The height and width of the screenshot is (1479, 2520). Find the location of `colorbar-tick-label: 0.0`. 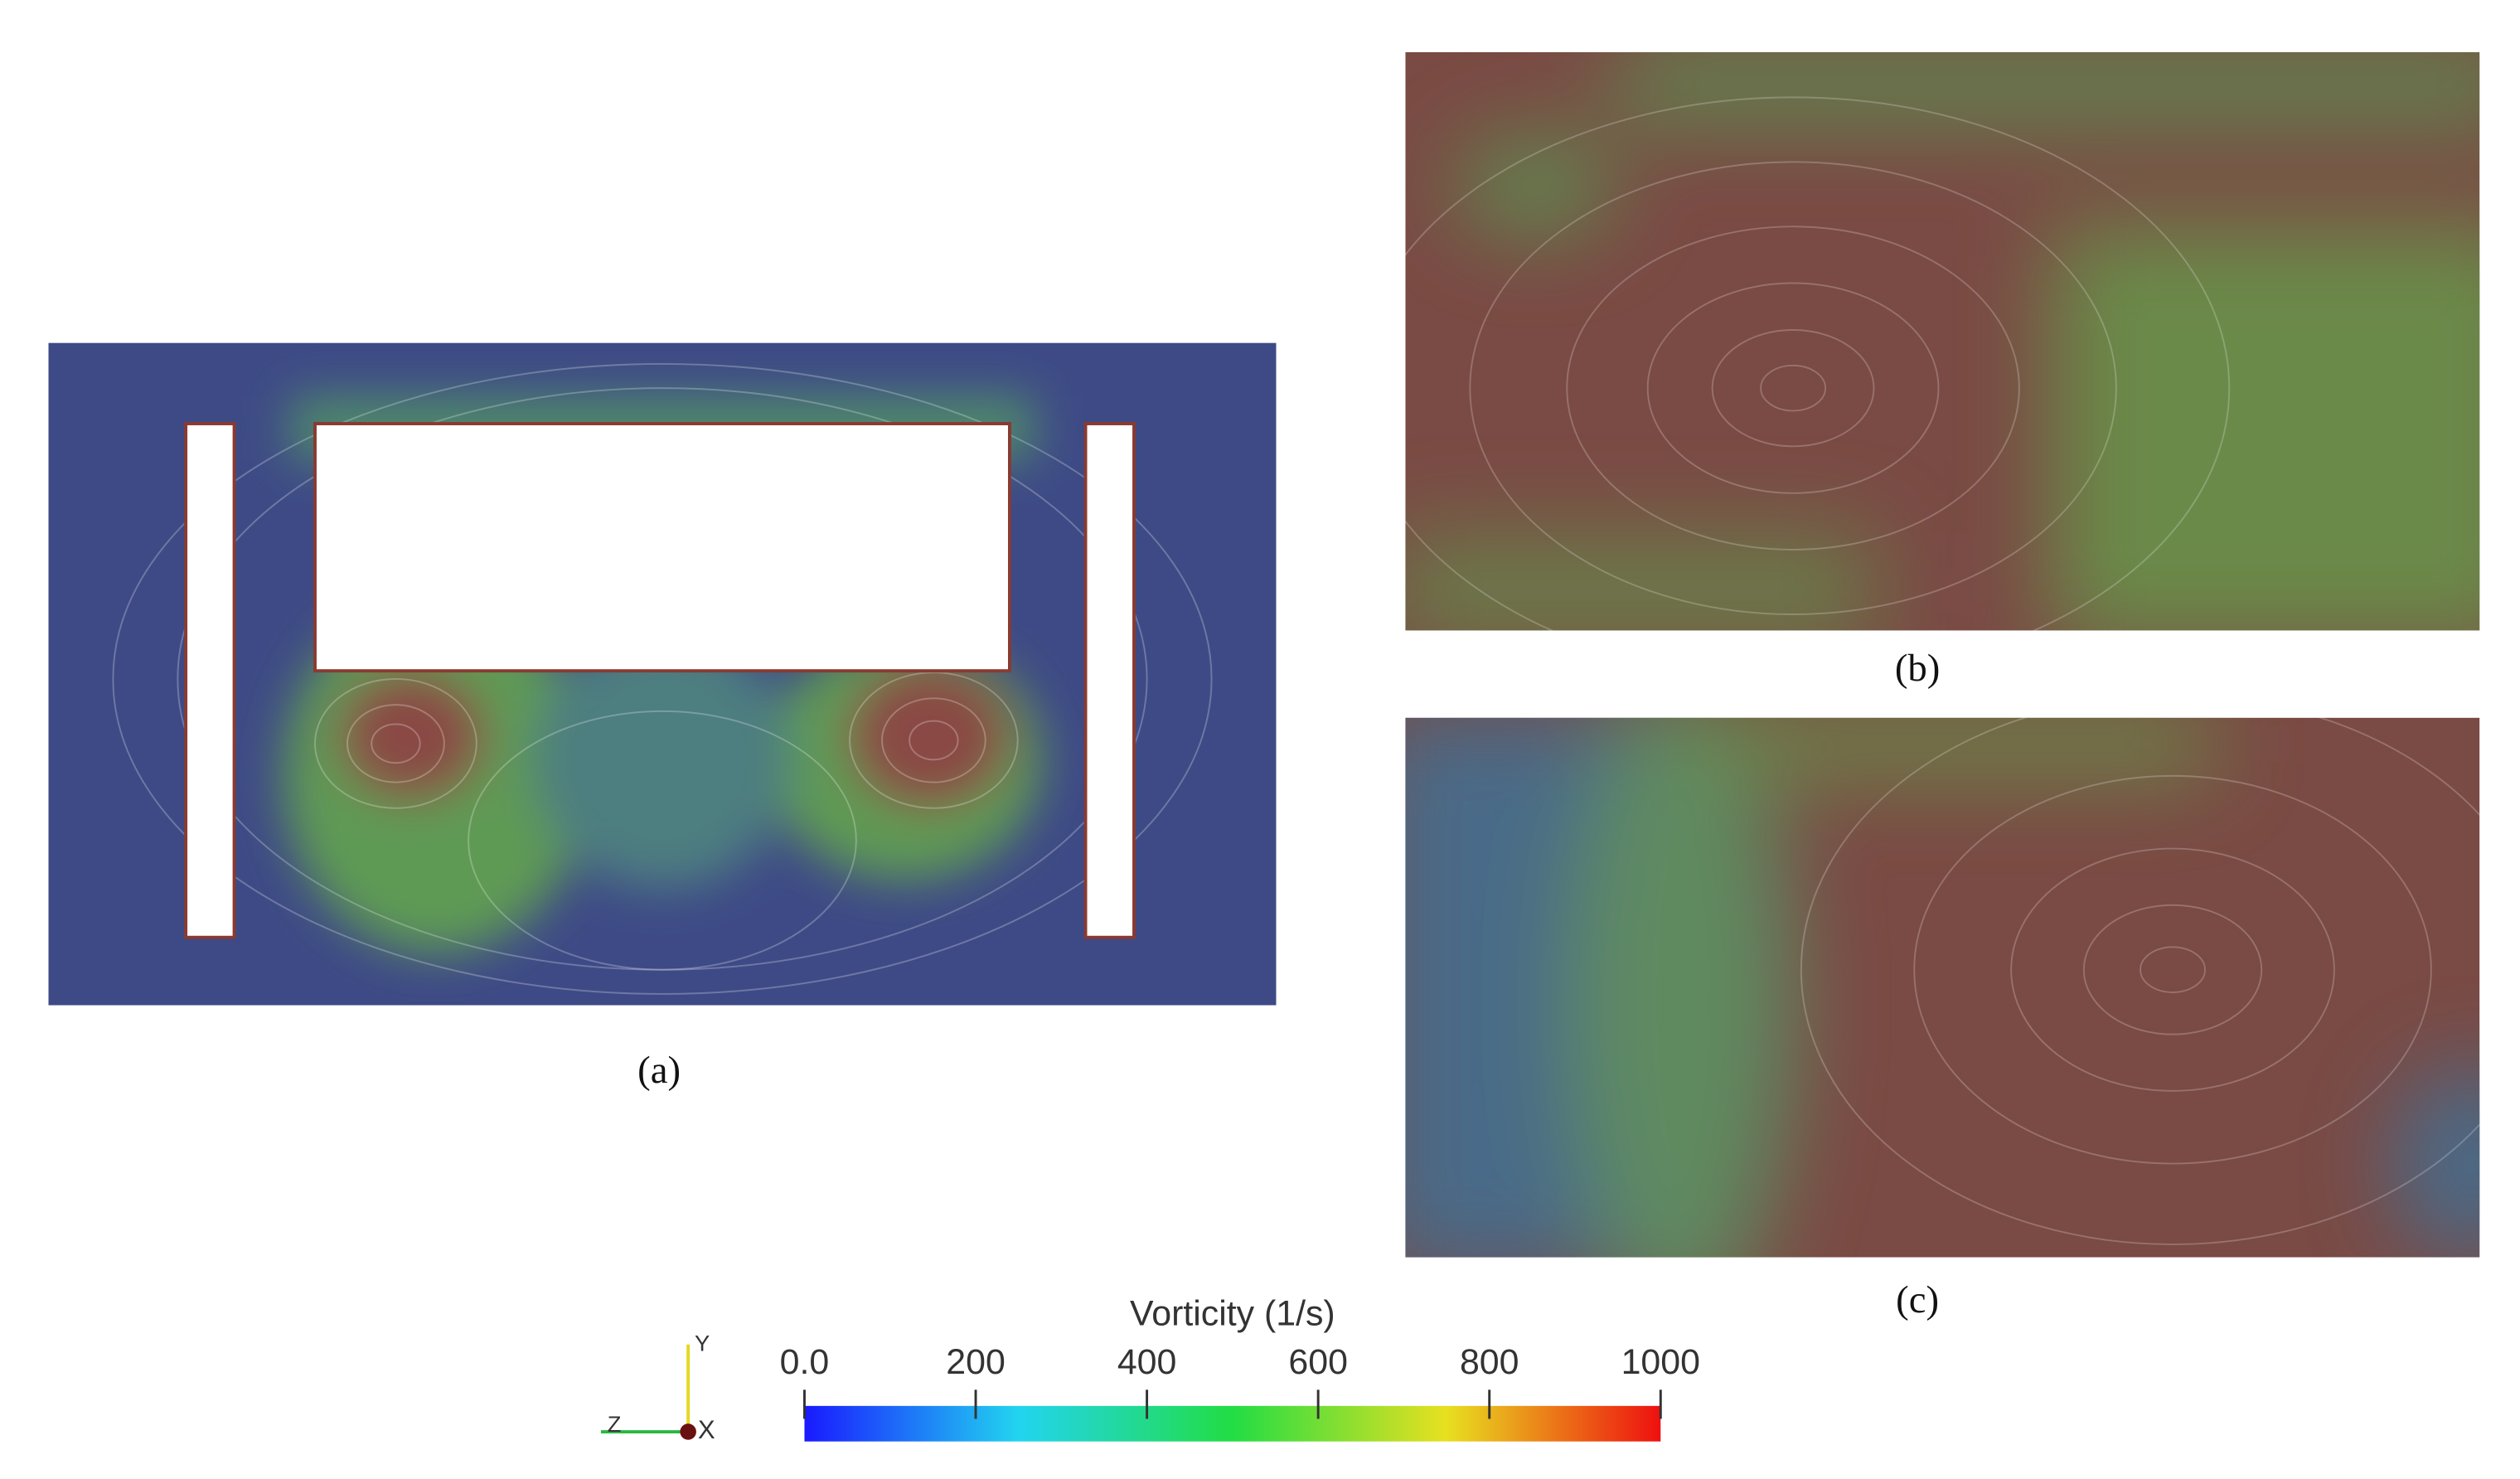

colorbar-tick-label: 0.0 is located at coordinates (805, 1362).